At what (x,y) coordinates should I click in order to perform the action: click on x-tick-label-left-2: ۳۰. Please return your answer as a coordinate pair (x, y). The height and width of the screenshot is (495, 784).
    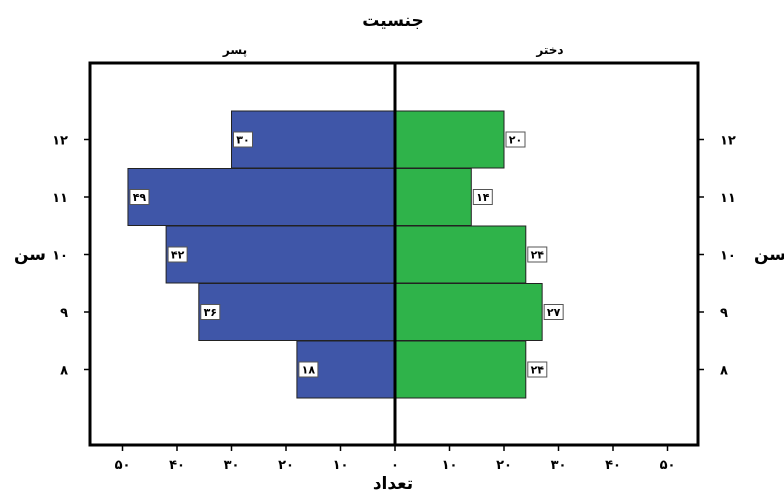
    Looking at the image, I should click on (232, 465).